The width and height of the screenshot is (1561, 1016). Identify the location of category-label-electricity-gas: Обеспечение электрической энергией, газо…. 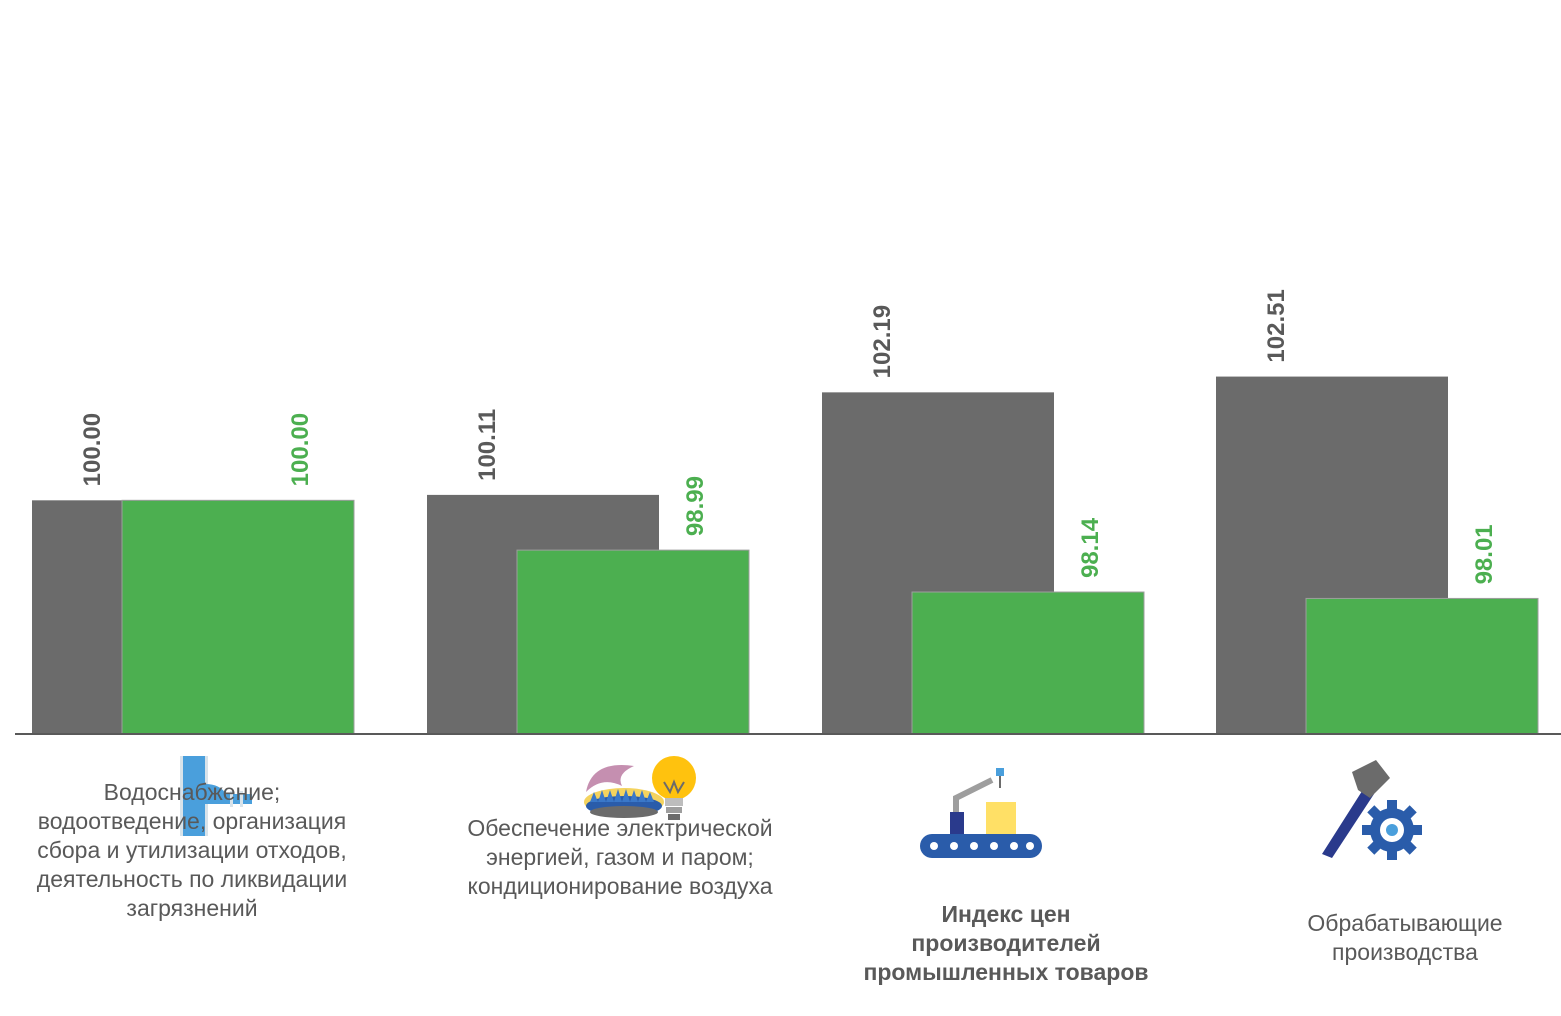
(620, 857).